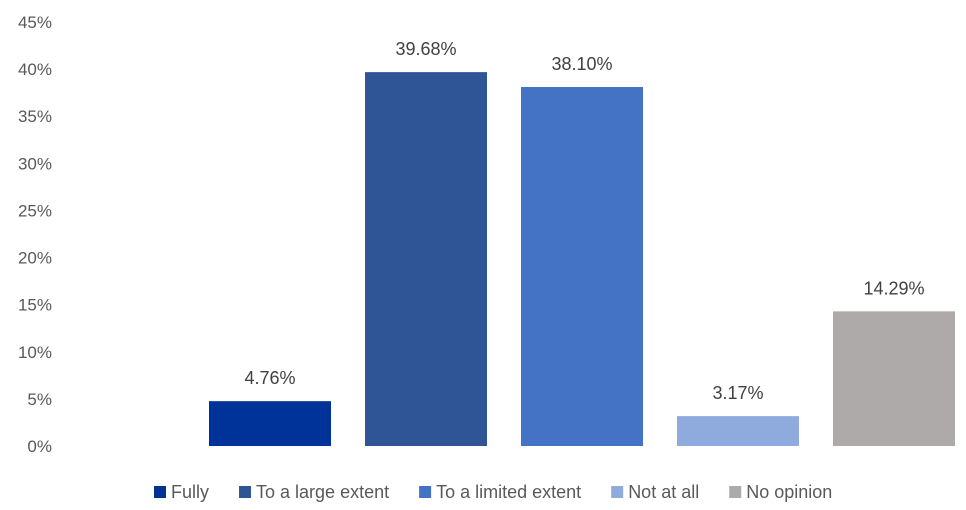 The image size is (966, 510). I want to click on legend-label: To a large extent, so click(322, 492).